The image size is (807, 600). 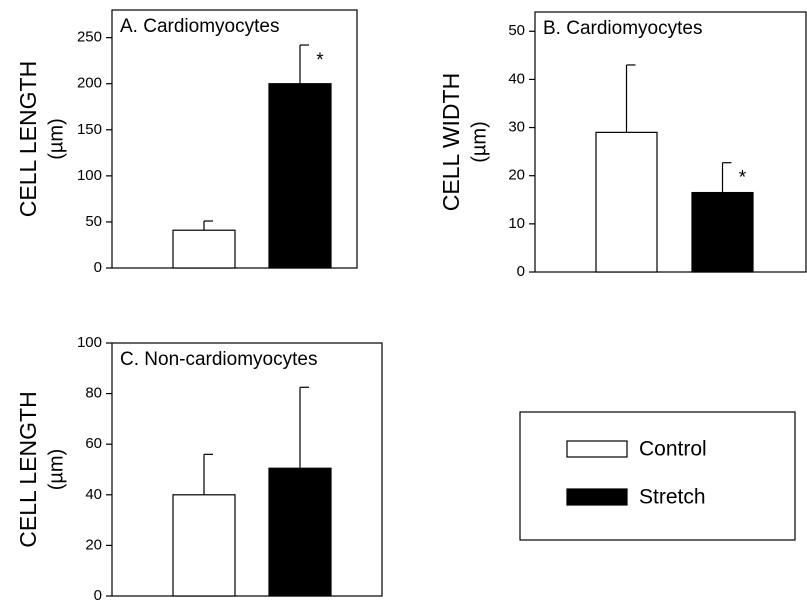 What do you see at coordinates (451, 142) in the screenshot?
I see `y-axis-label: CELL WIDTH` at bounding box center [451, 142].